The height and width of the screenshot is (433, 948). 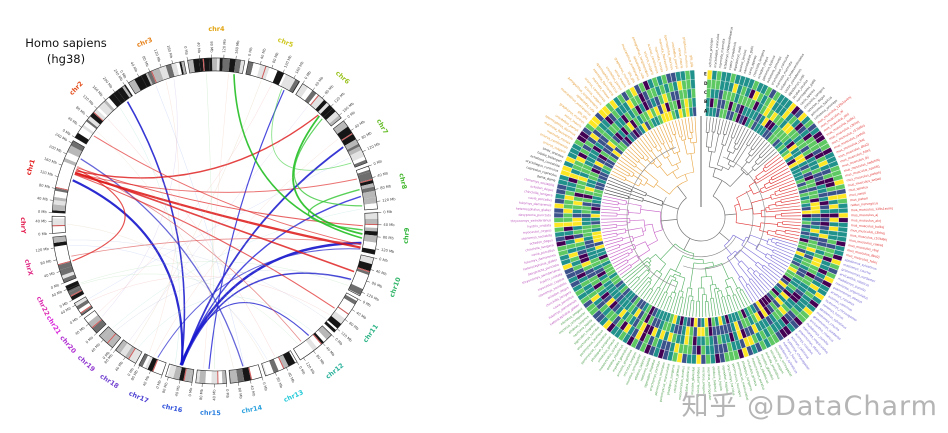 I want to click on leaf-label: mus_musculus_c3hhej, so click(x=867, y=231).